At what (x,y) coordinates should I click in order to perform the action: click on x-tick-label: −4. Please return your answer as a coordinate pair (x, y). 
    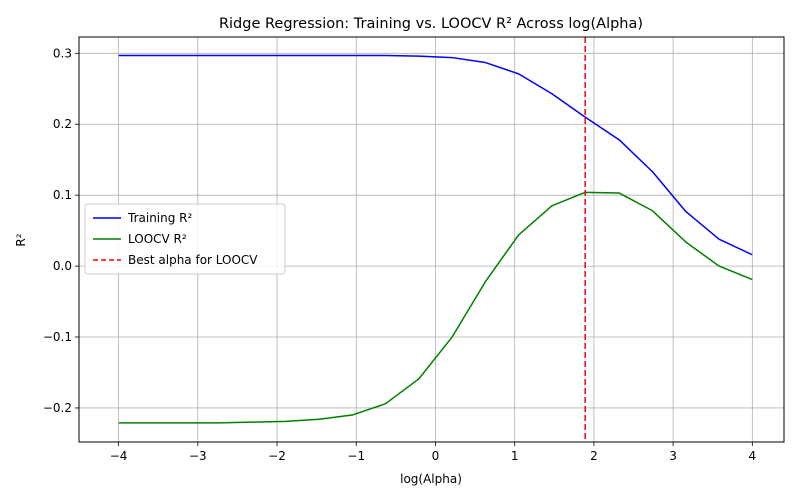
    Looking at the image, I should click on (119, 456).